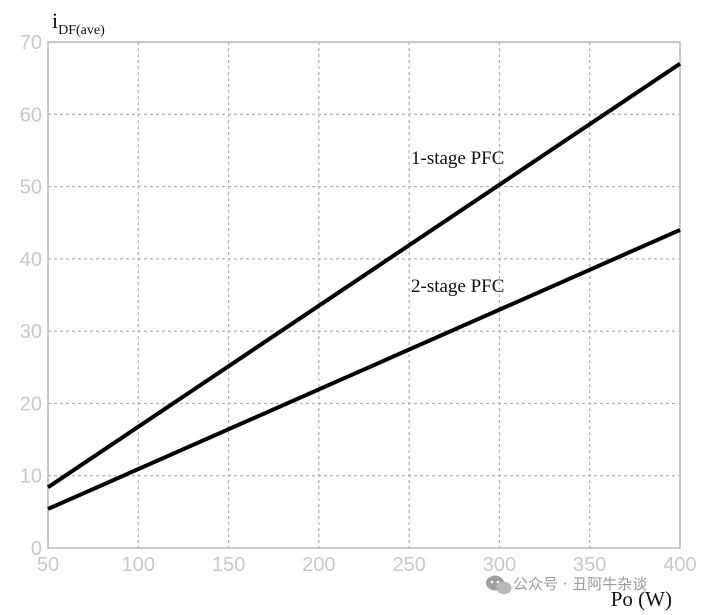 The height and width of the screenshot is (615, 726). Describe the element at coordinates (31, 332) in the screenshot. I see `y-tick-label: 30` at that location.